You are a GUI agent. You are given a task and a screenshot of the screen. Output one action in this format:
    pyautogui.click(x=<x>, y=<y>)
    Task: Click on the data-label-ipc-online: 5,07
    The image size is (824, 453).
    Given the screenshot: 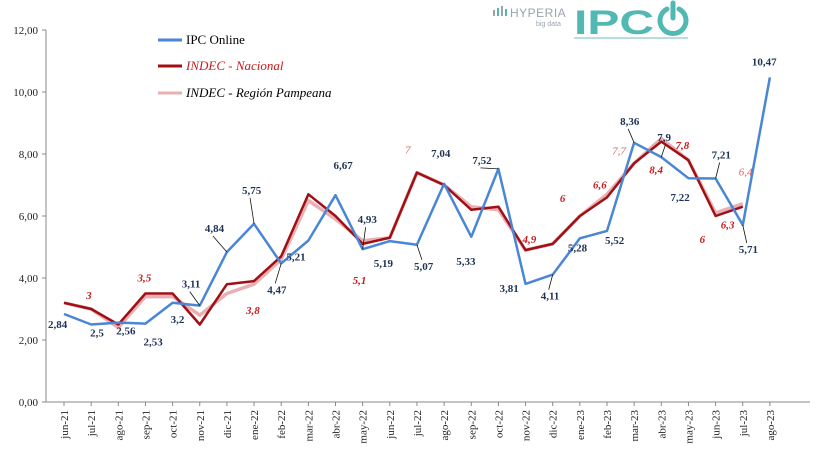 What is the action you would take?
    pyautogui.click(x=424, y=267)
    